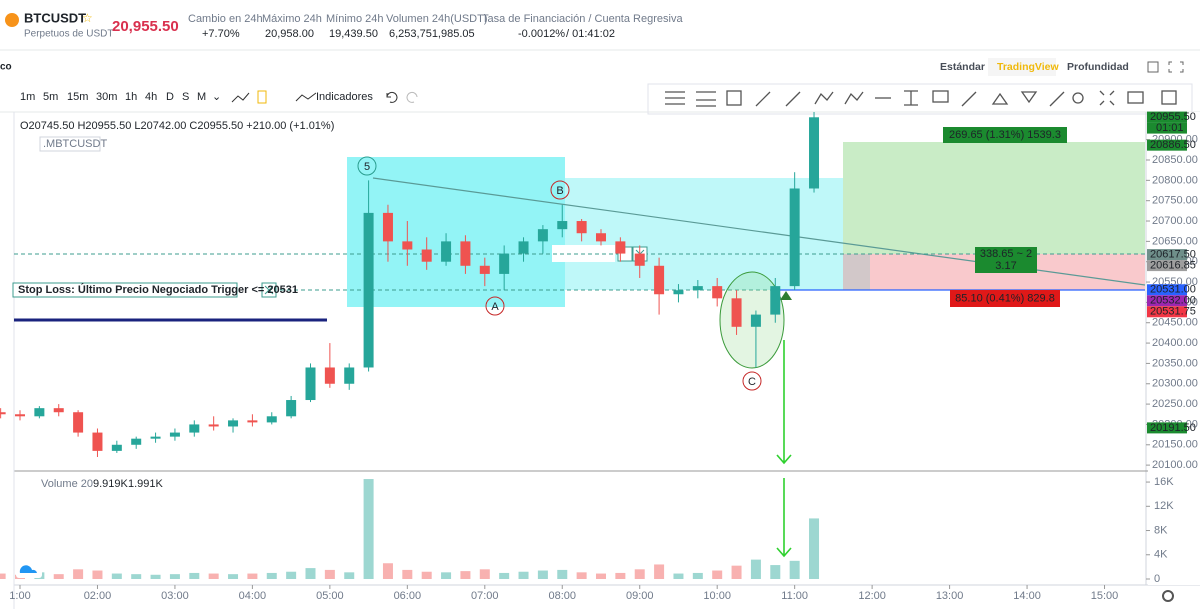  I want to click on settings, so click(1168, 596).